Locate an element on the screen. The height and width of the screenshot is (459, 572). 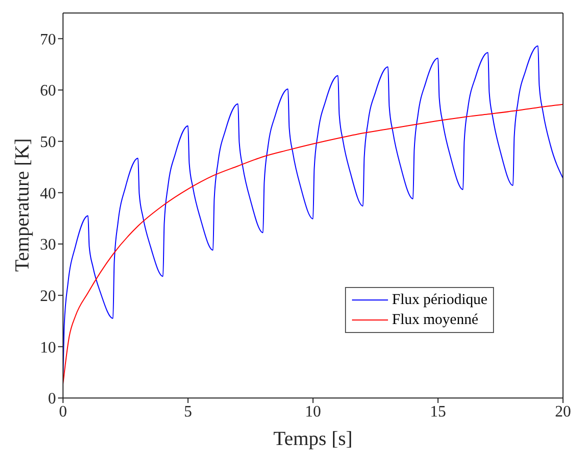
y-tick-label: 60 is located at coordinates (48, 91).